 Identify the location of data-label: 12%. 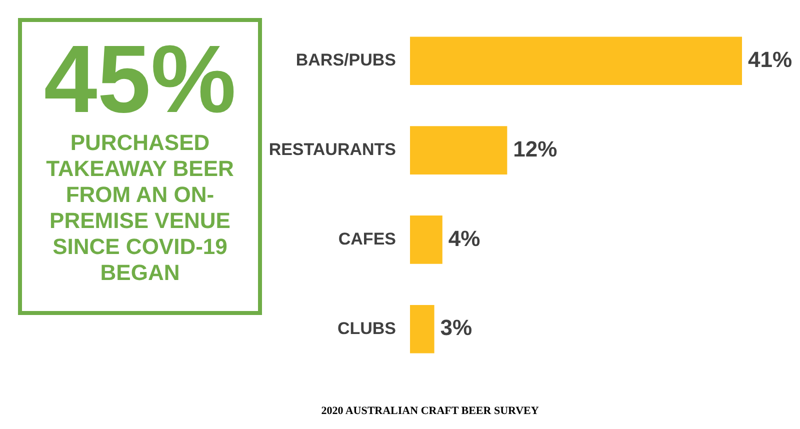
(535, 149).